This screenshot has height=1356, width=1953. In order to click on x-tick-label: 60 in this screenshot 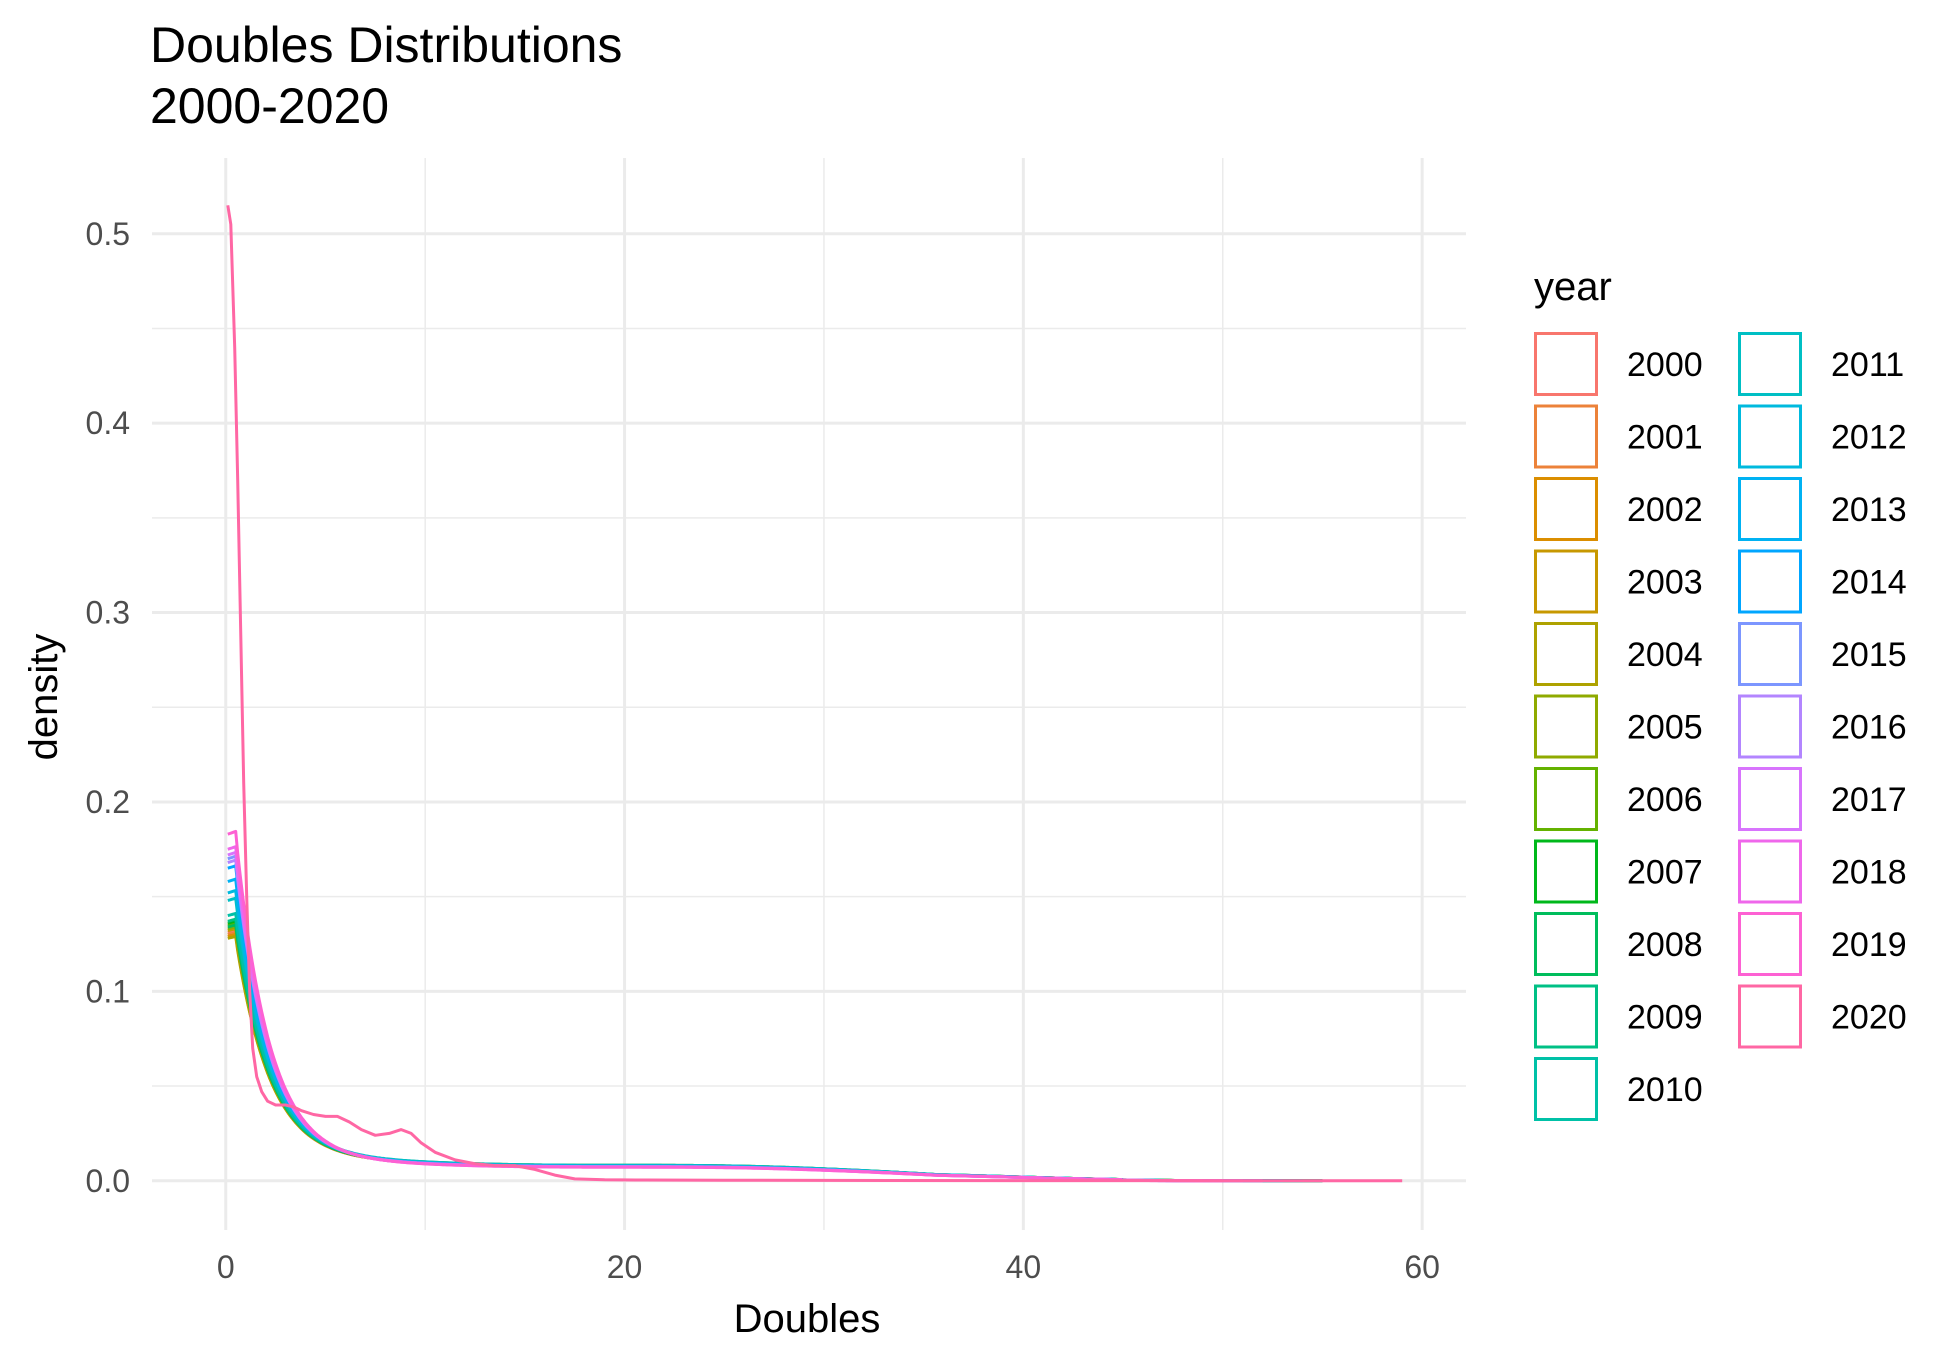, I will do `click(1422, 1267)`.